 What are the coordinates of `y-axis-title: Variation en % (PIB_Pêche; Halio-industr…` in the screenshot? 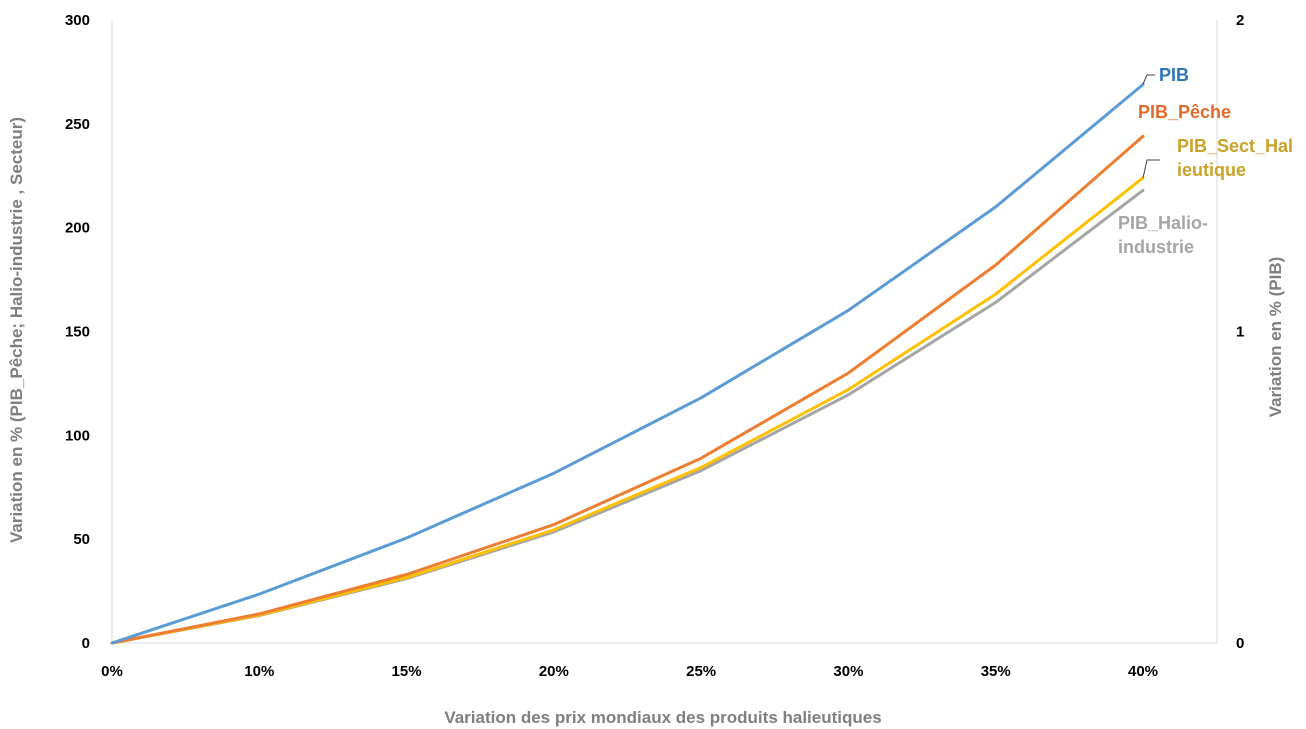 It's located at (16, 330).